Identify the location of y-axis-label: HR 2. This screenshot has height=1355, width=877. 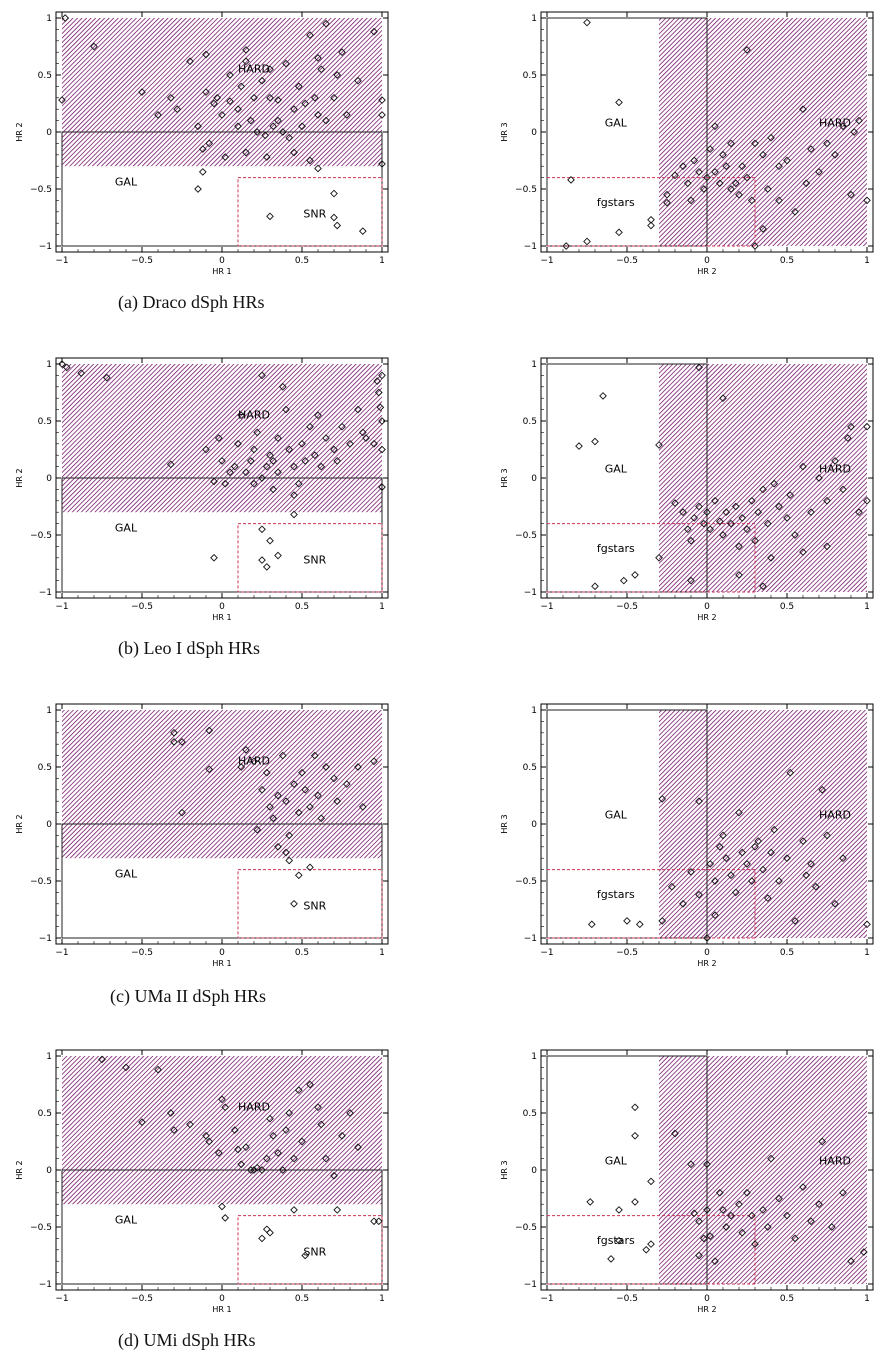
(19, 823).